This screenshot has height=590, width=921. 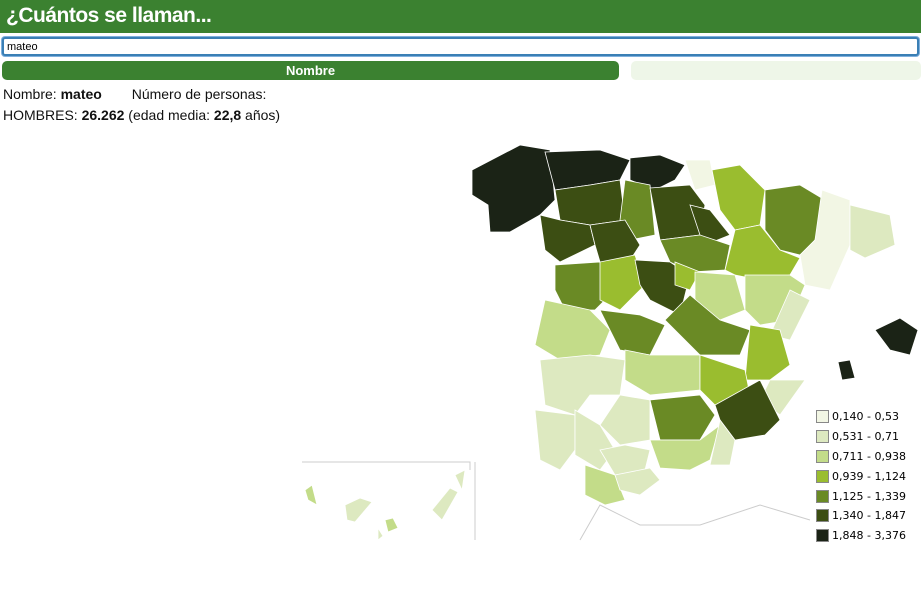 What do you see at coordinates (81, 94) in the screenshot?
I see `nombre-value: mateo` at bounding box center [81, 94].